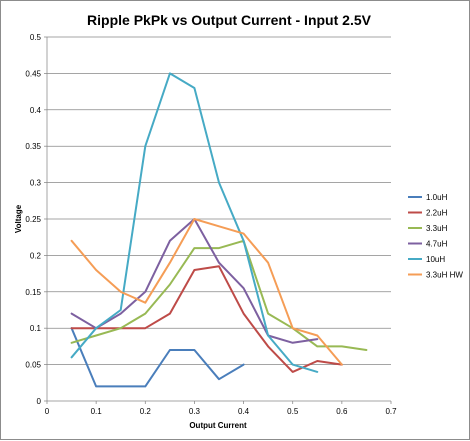  I want to click on legend-label-3-3uh: 3.3uH, so click(437, 228).